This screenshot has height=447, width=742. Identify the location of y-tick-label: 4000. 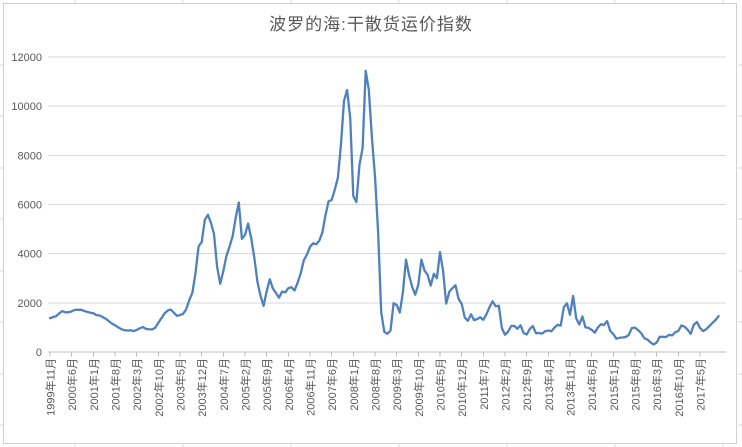
(30, 255).